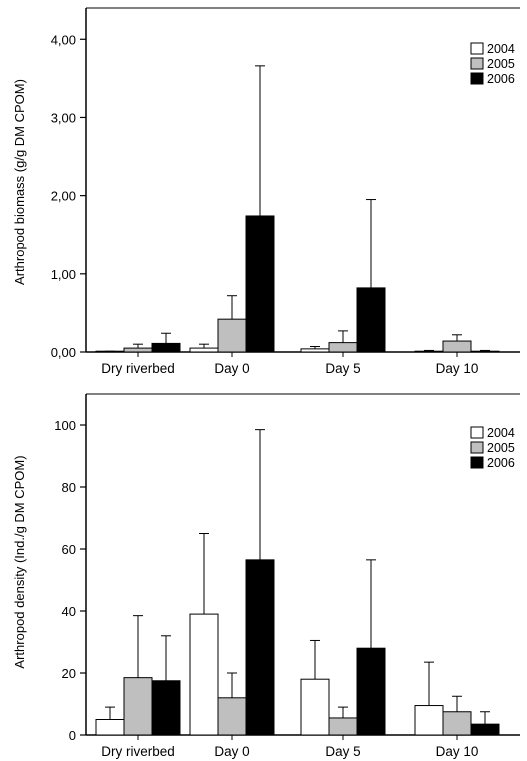 The image size is (527, 761). I want to click on y-tick-label: 0, so click(72, 735).